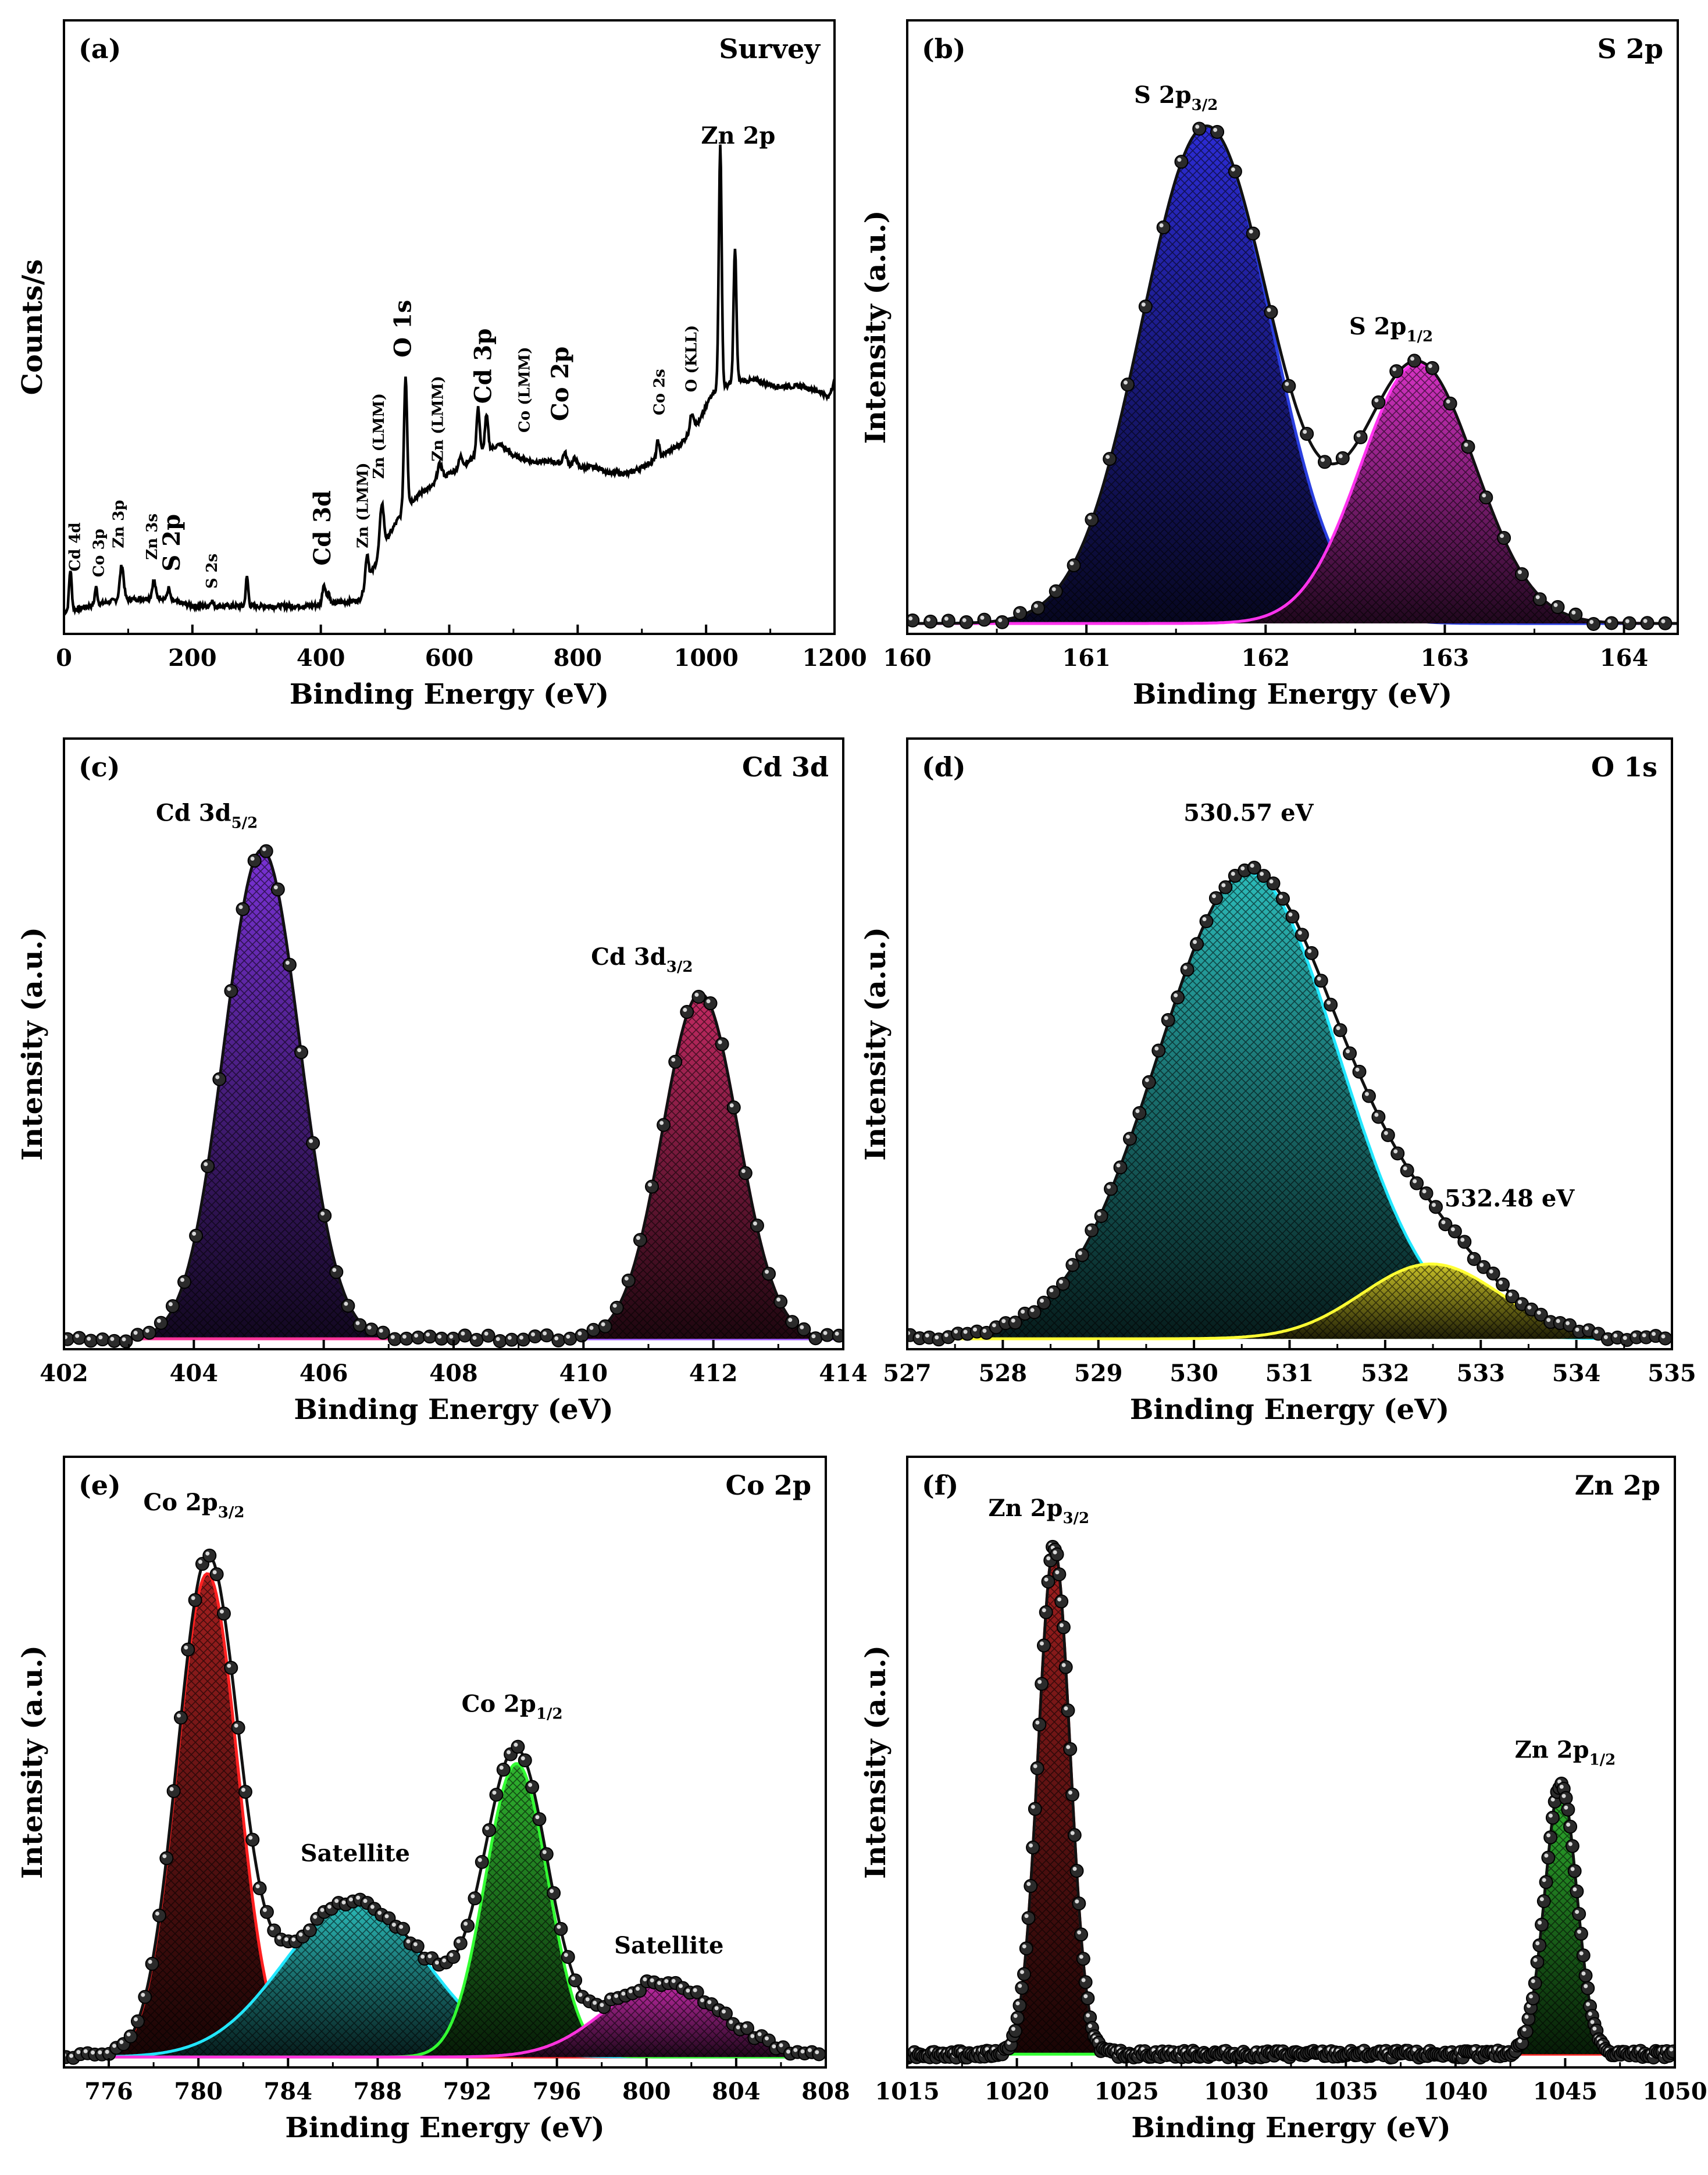 Image resolution: width=1708 pixels, height=2175 pixels. I want to click on peak-label: Co 2s, so click(659, 392).